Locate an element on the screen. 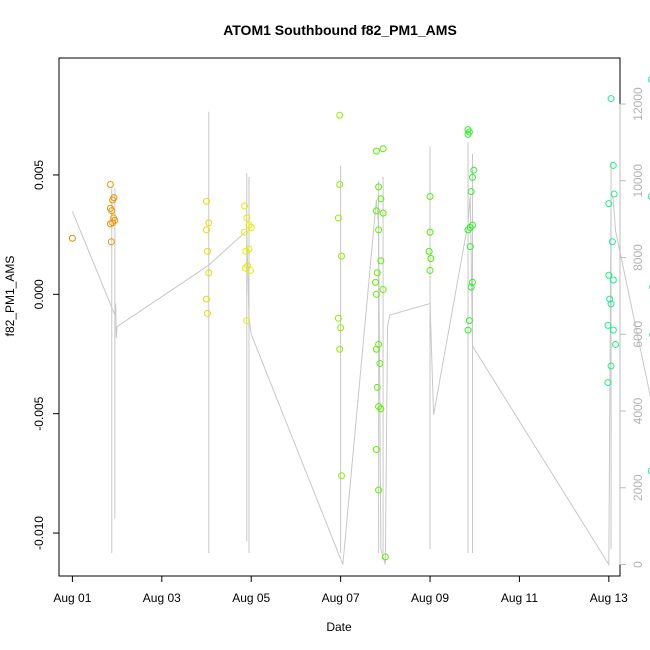 The image size is (650, 650). x-tick-label: Aug 11 is located at coordinates (519, 598).